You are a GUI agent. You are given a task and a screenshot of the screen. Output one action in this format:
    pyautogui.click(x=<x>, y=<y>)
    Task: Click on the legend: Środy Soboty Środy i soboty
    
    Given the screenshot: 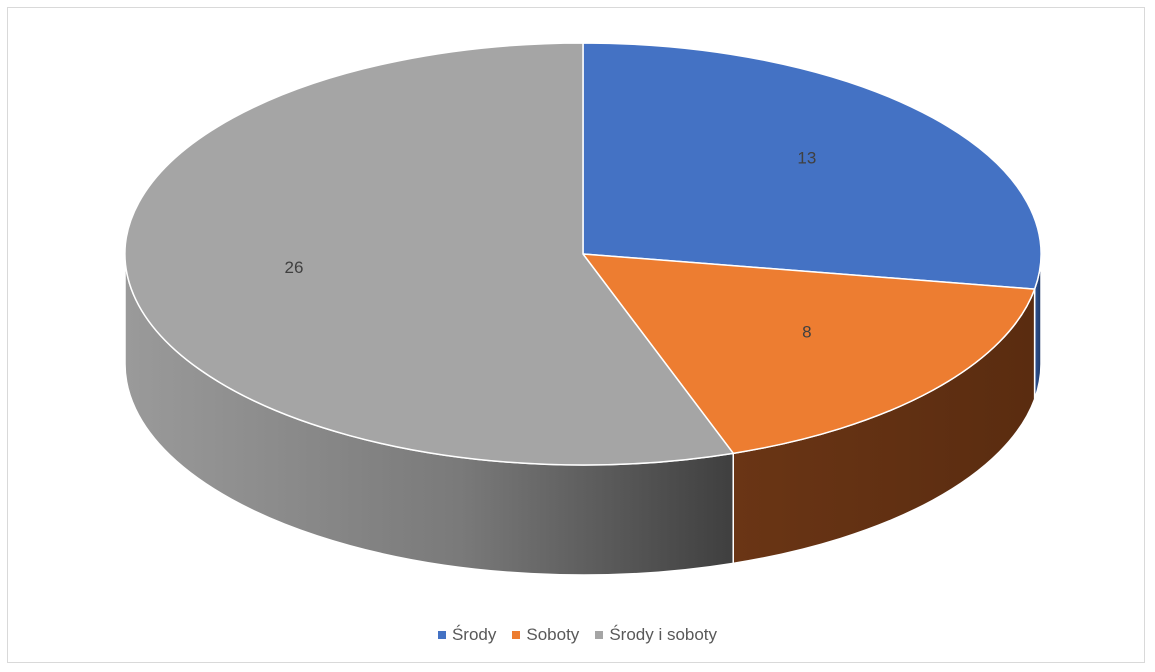 What is the action you would take?
    pyautogui.click(x=577, y=635)
    